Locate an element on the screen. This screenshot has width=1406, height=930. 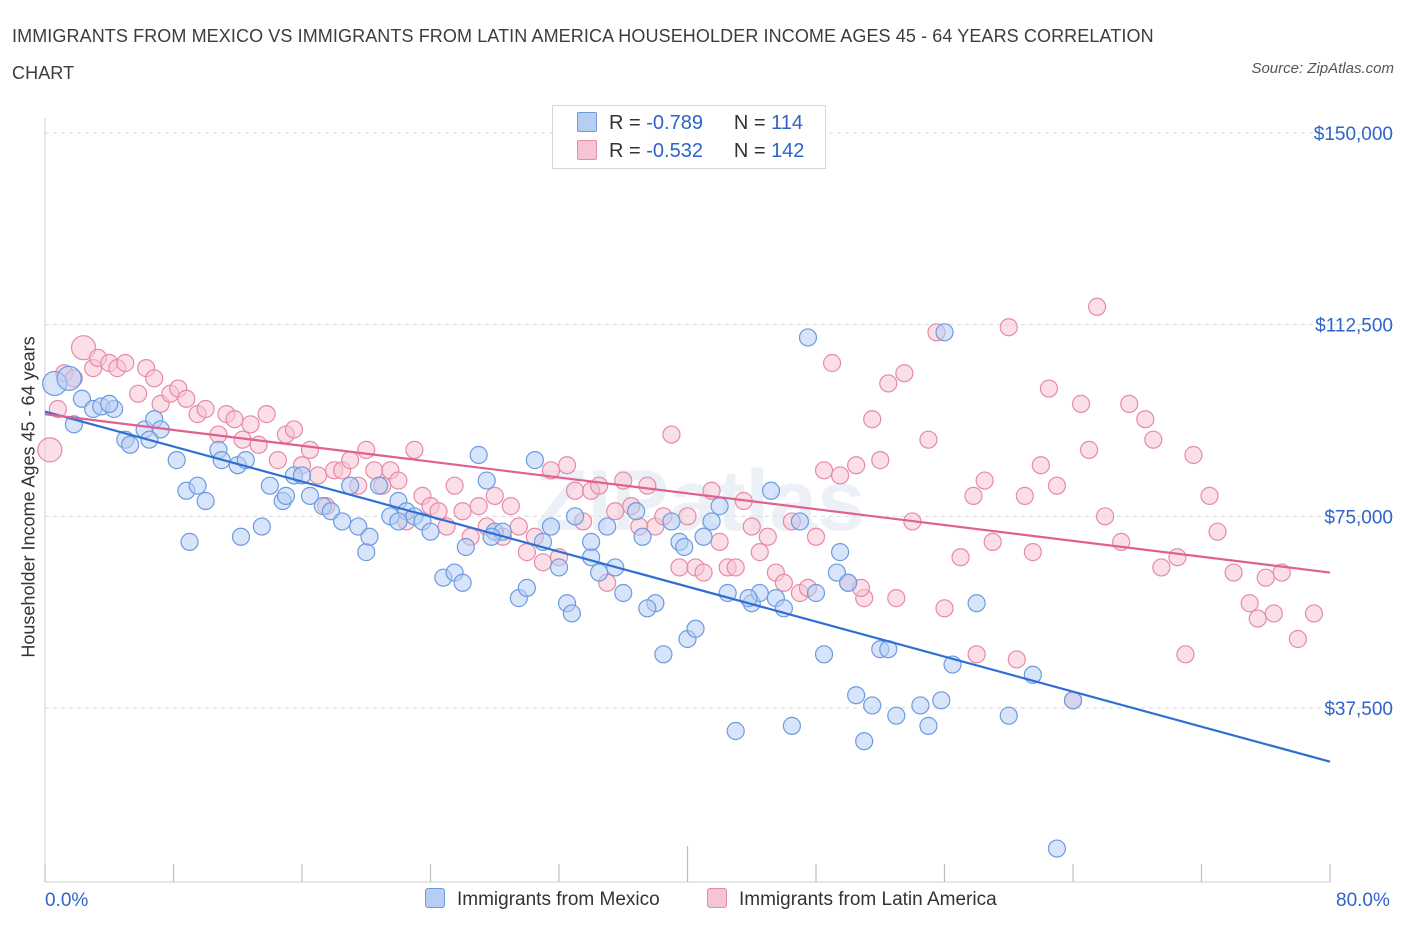
legend-row-mexico: R = -0.789 N = 114 is located at coordinates (690, 125).